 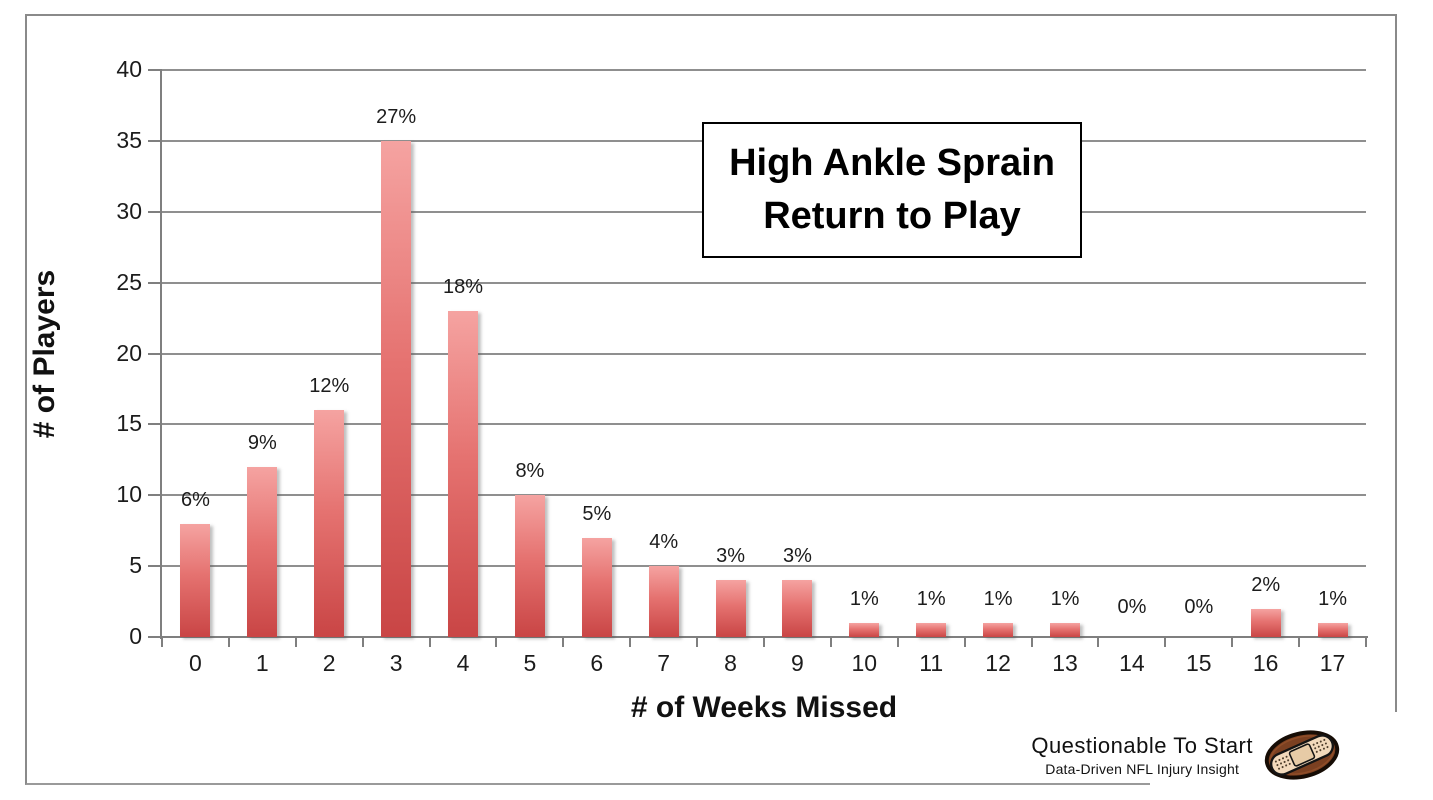 I want to click on x-tick-label: 3, so click(x=396, y=663).